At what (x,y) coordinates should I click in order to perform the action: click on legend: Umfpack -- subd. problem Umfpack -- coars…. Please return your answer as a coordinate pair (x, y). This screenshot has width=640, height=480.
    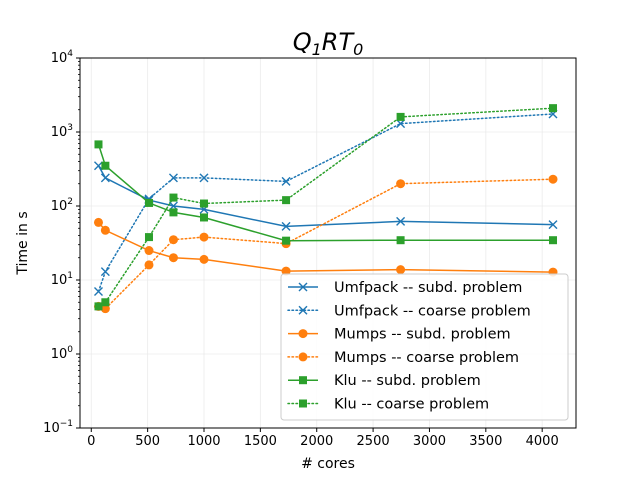
    Looking at the image, I should click on (424, 347).